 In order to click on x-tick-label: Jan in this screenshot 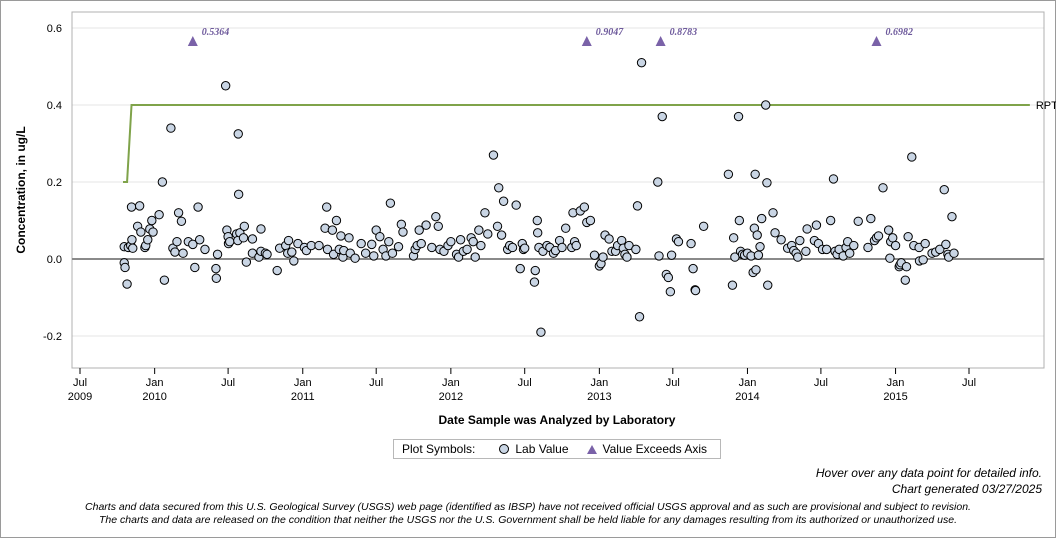, I will do `click(303, 383)`.